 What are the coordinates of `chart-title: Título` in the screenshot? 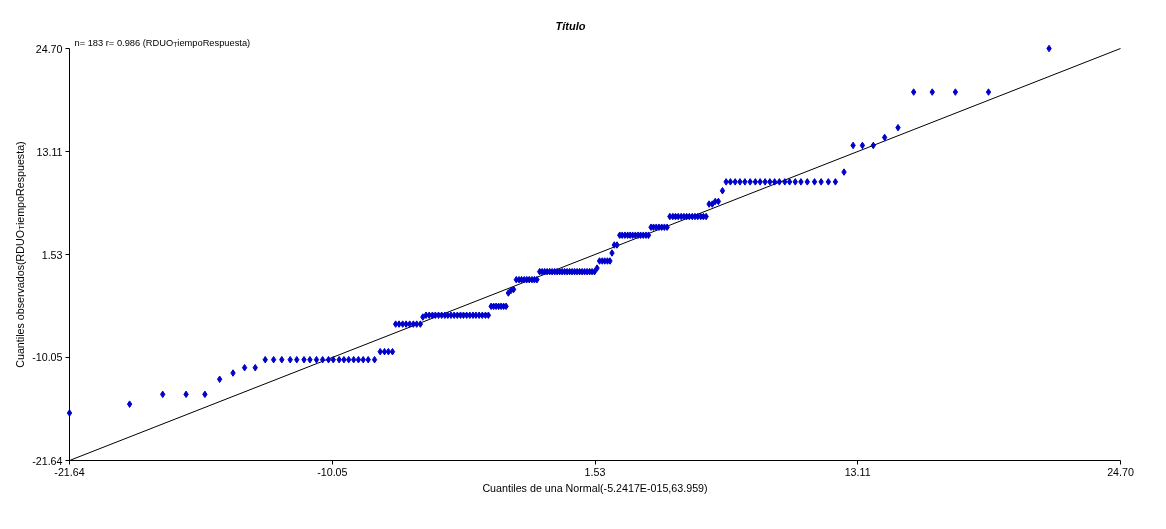 It's located at (570, 25).